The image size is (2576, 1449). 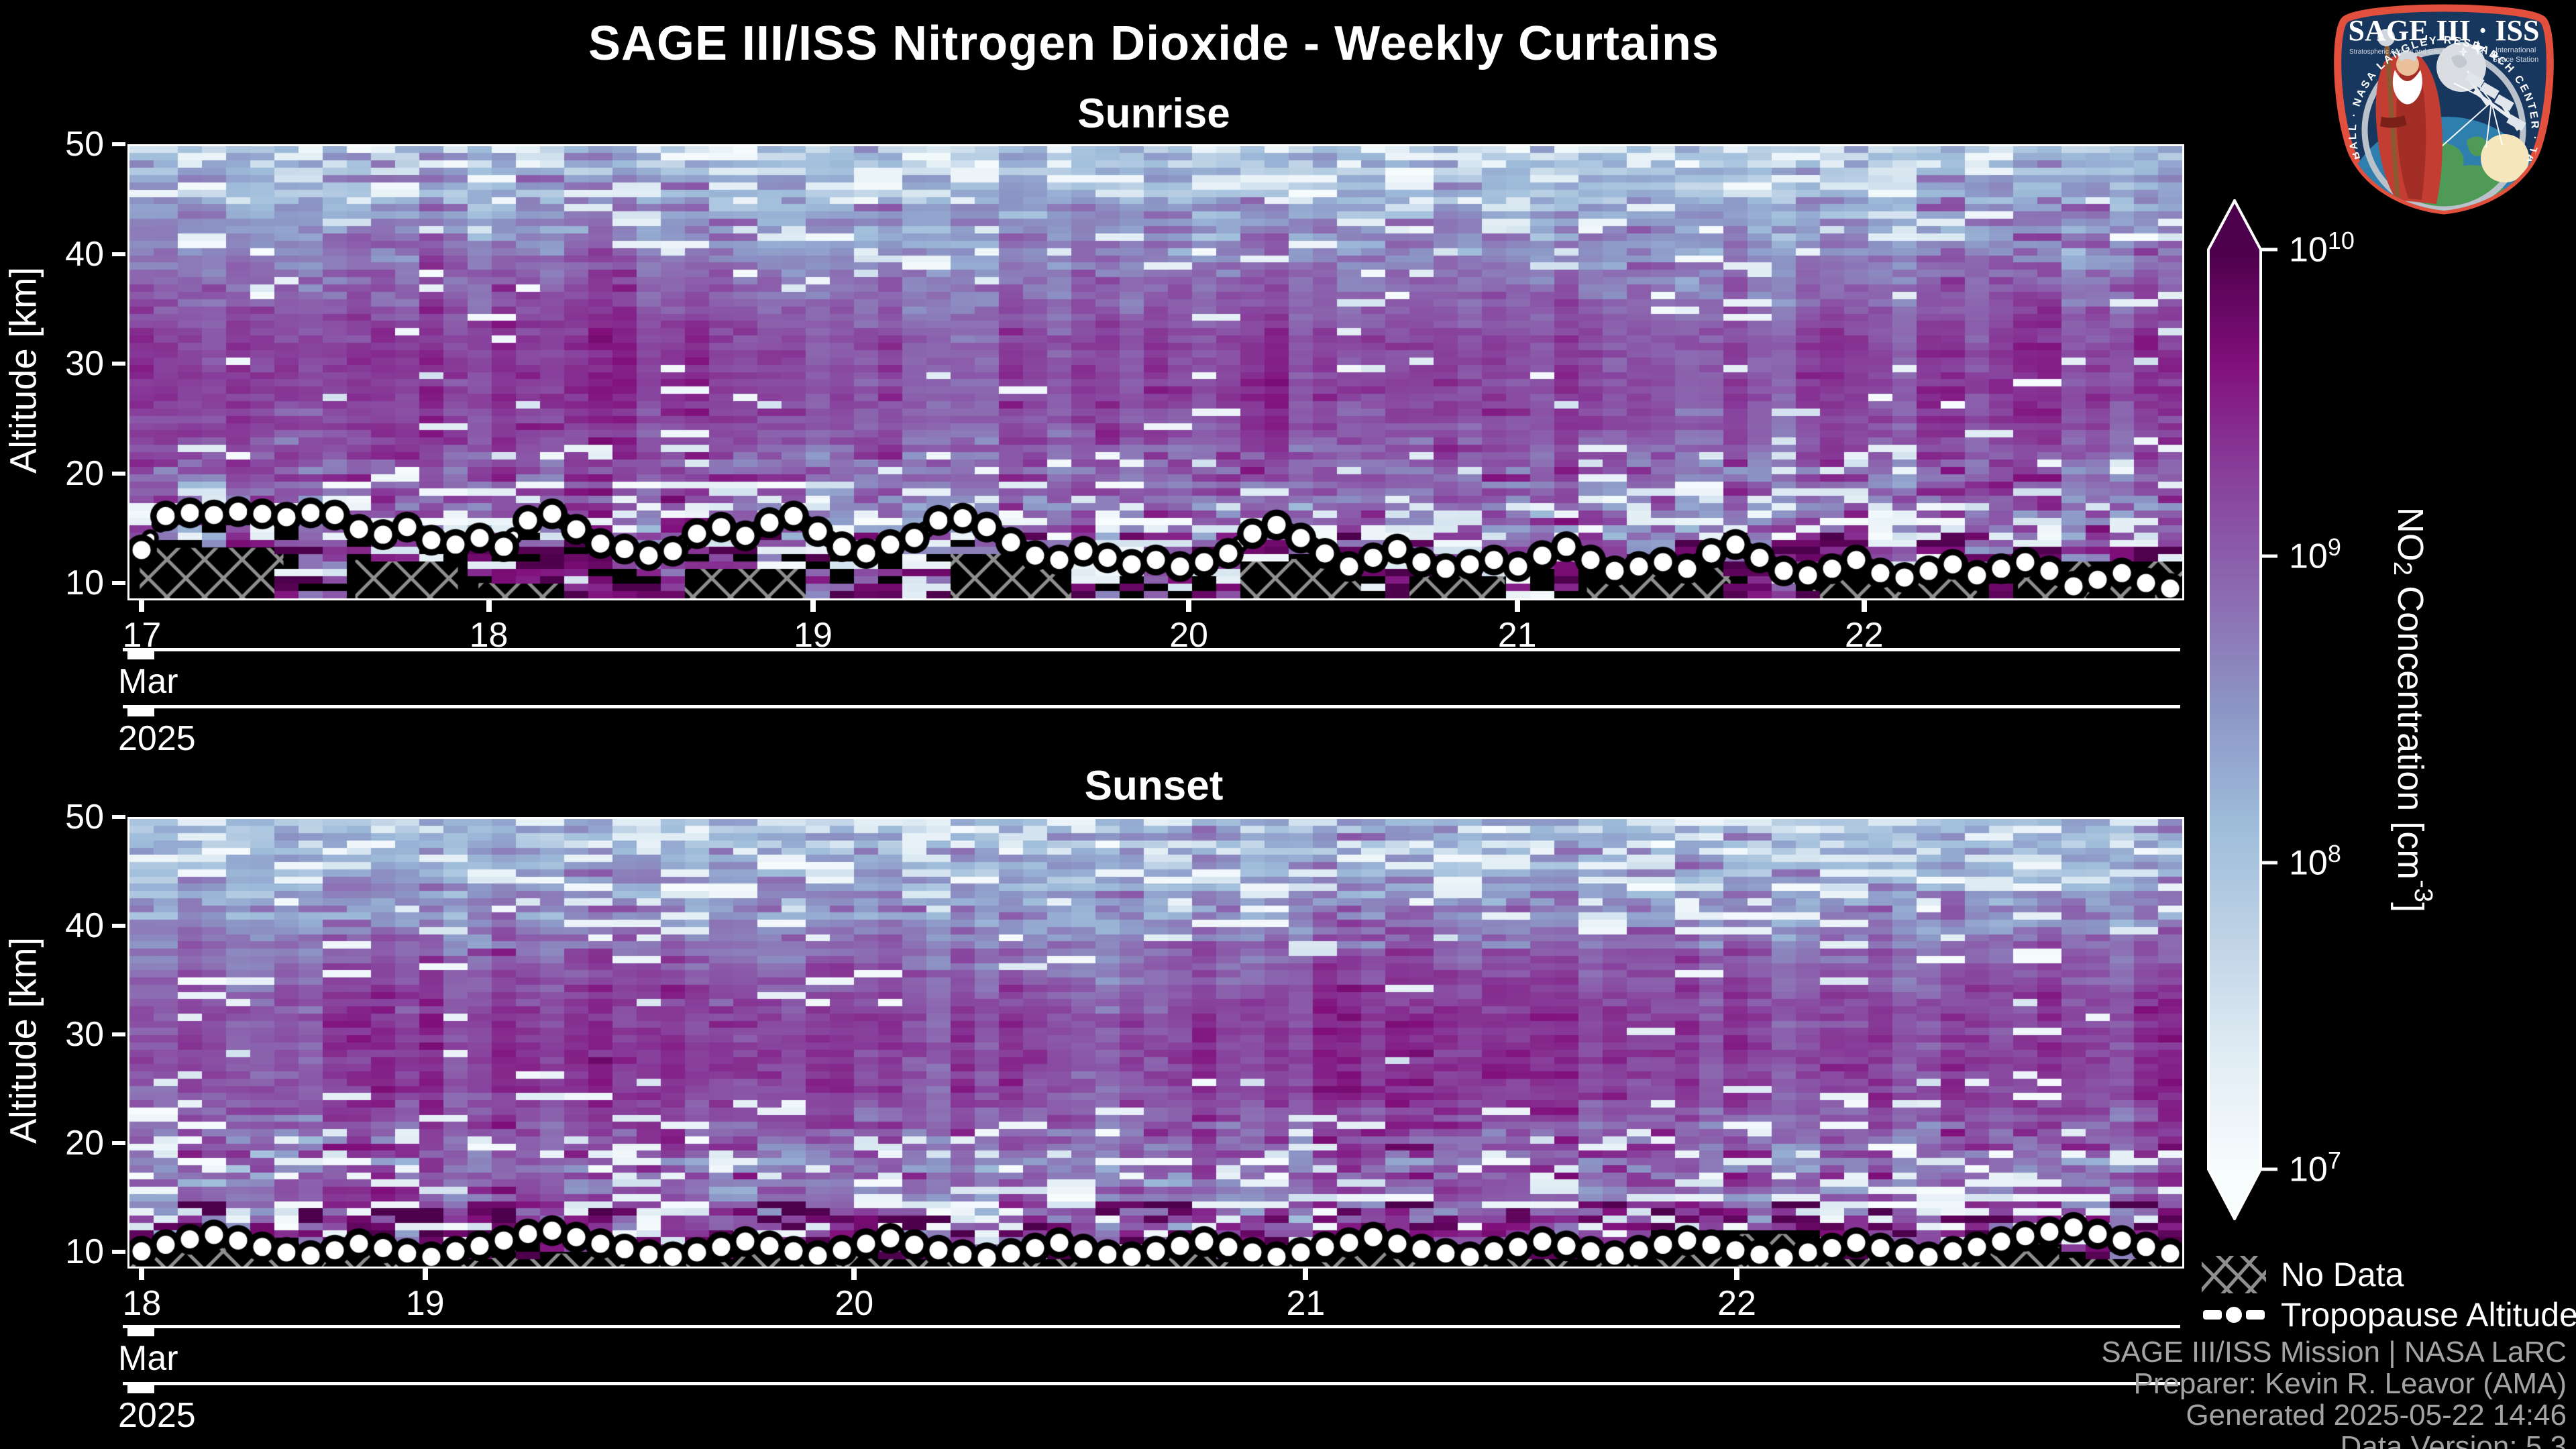 What do you see at coordinates (2376, 1415) in the screenshot?
I see `footer-generated-line: Generated 2025-05-22 14:46` at bounding box center [2376, 1415].